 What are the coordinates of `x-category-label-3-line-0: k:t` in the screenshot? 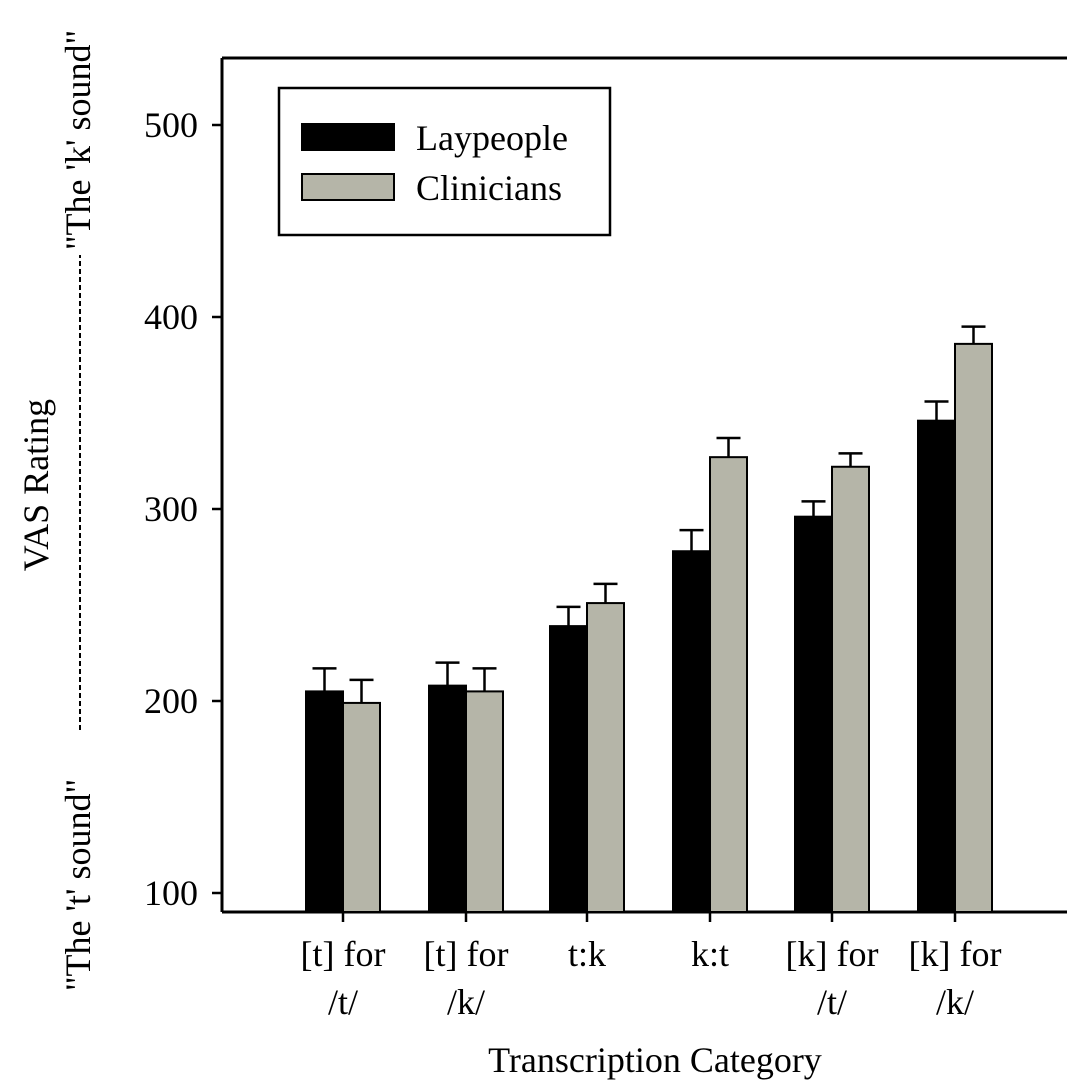 It's located at (710, 954).